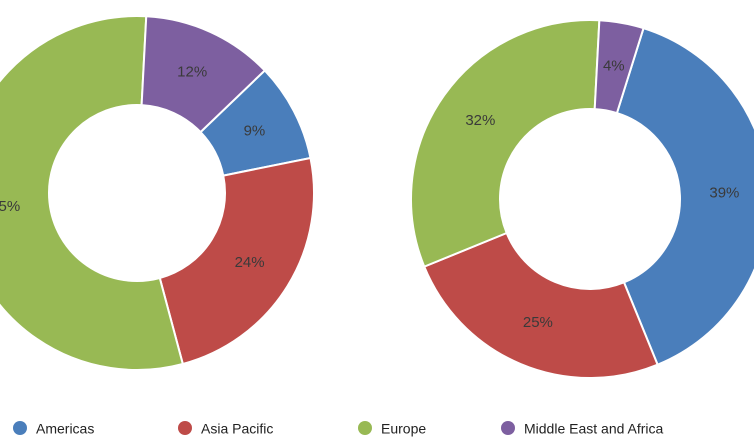  I want to click on data-label: 32%, so click(480, 120).